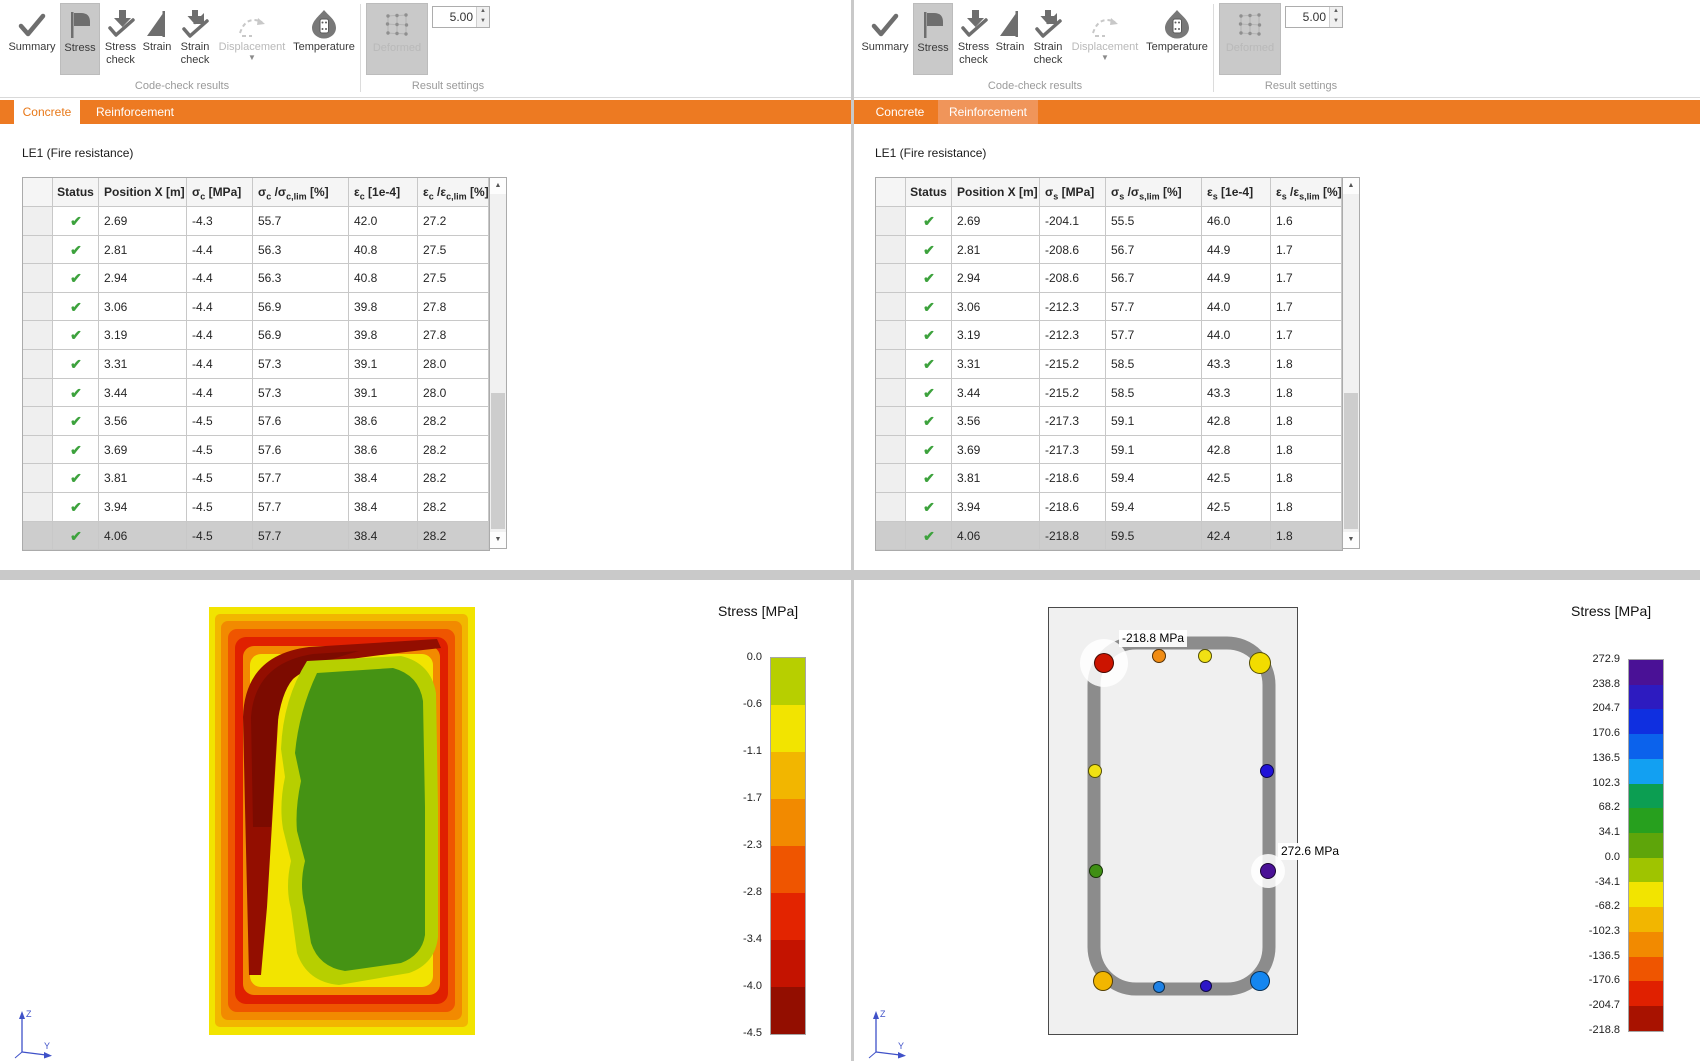  I want to click on table-row: ✔ 3.19 -212.3 57.7 44.0 1.7, so click(1109, 335).